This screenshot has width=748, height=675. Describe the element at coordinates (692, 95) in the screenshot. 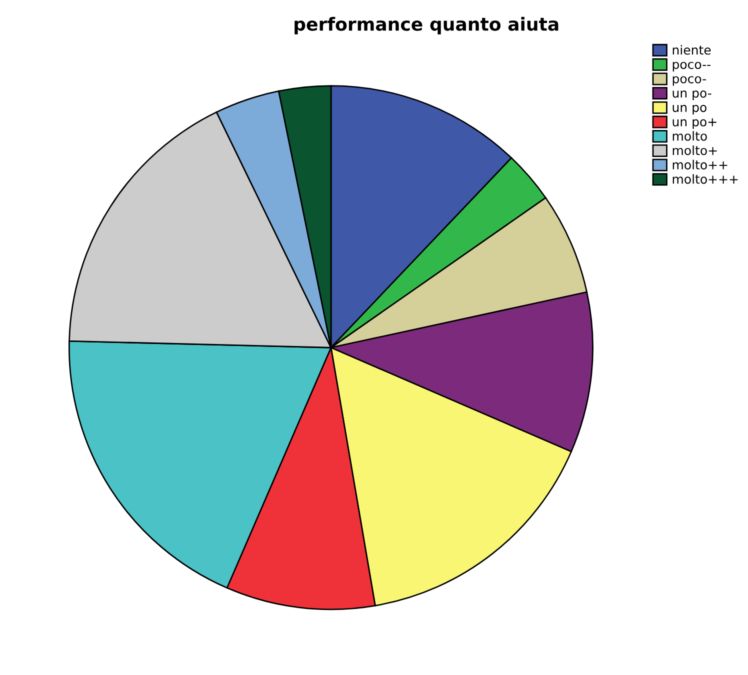

I see `legend-label: un po-` at that location.